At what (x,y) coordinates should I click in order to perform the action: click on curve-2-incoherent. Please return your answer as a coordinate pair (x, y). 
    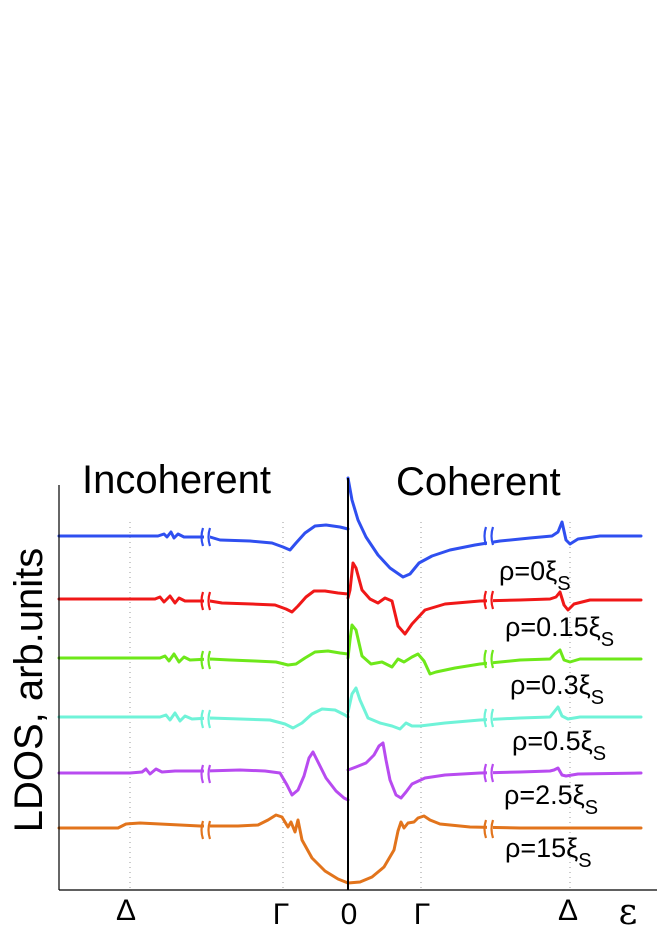
    Looking at the image, I should click on (203, 601).